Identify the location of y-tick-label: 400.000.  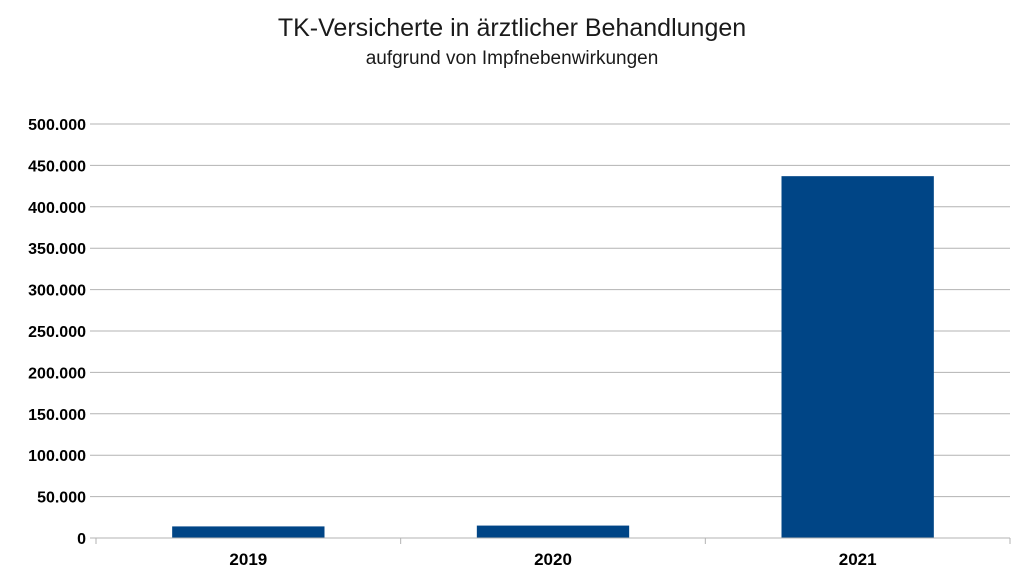
(57, 208).